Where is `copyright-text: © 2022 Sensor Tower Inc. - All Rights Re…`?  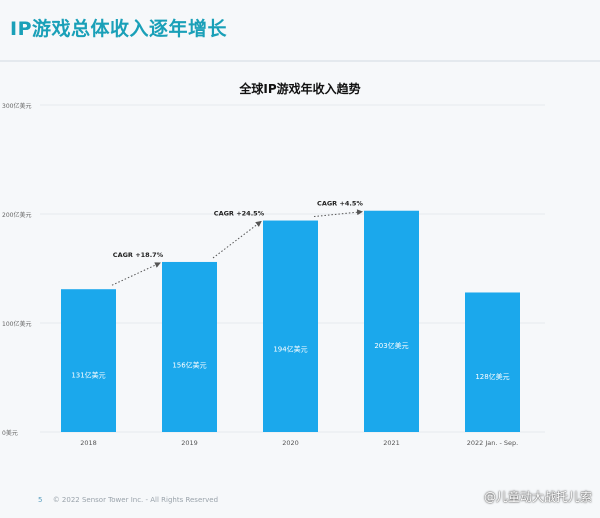
copyright-text: © 2022 Sensor Tower Inc. - All Rights Re… is located at coordinates (135, 500).